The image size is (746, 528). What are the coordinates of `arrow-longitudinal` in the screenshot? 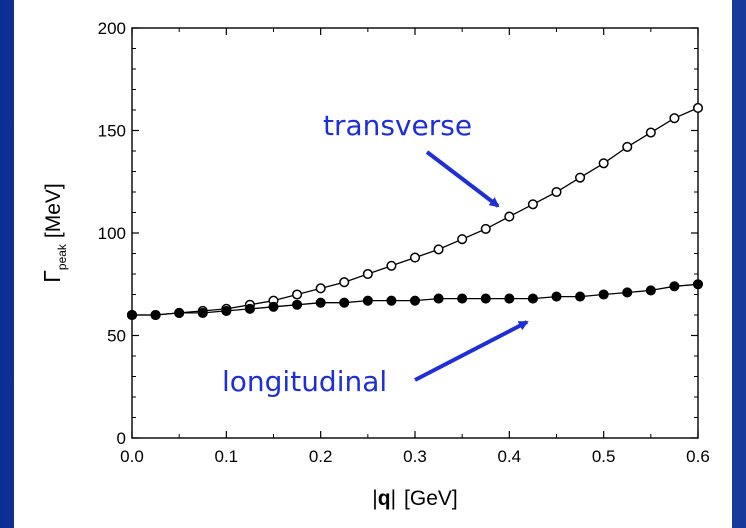 It's located at (471, 351).